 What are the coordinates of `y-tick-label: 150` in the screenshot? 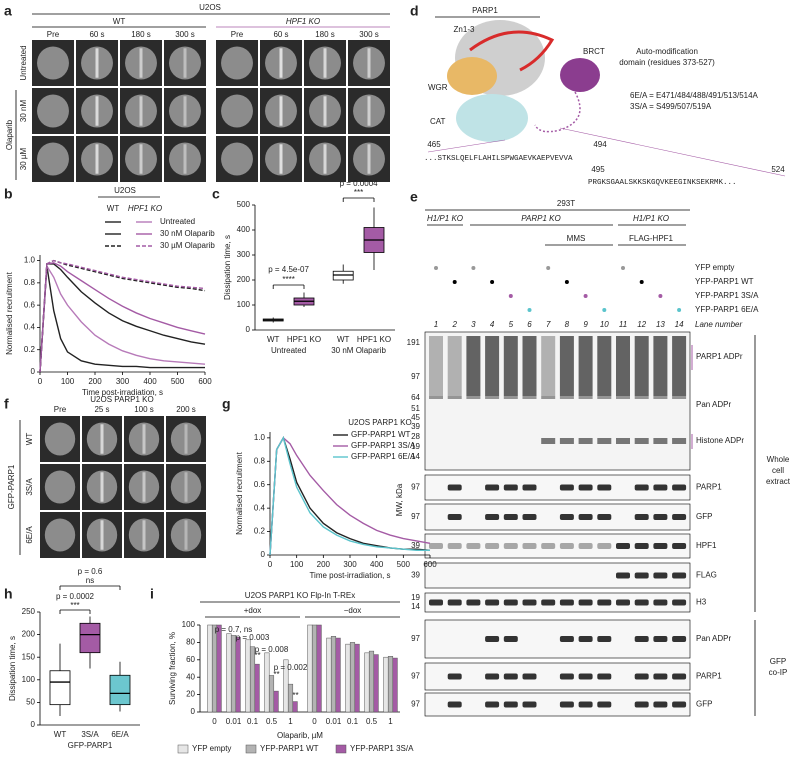 It's located at (29, 656).